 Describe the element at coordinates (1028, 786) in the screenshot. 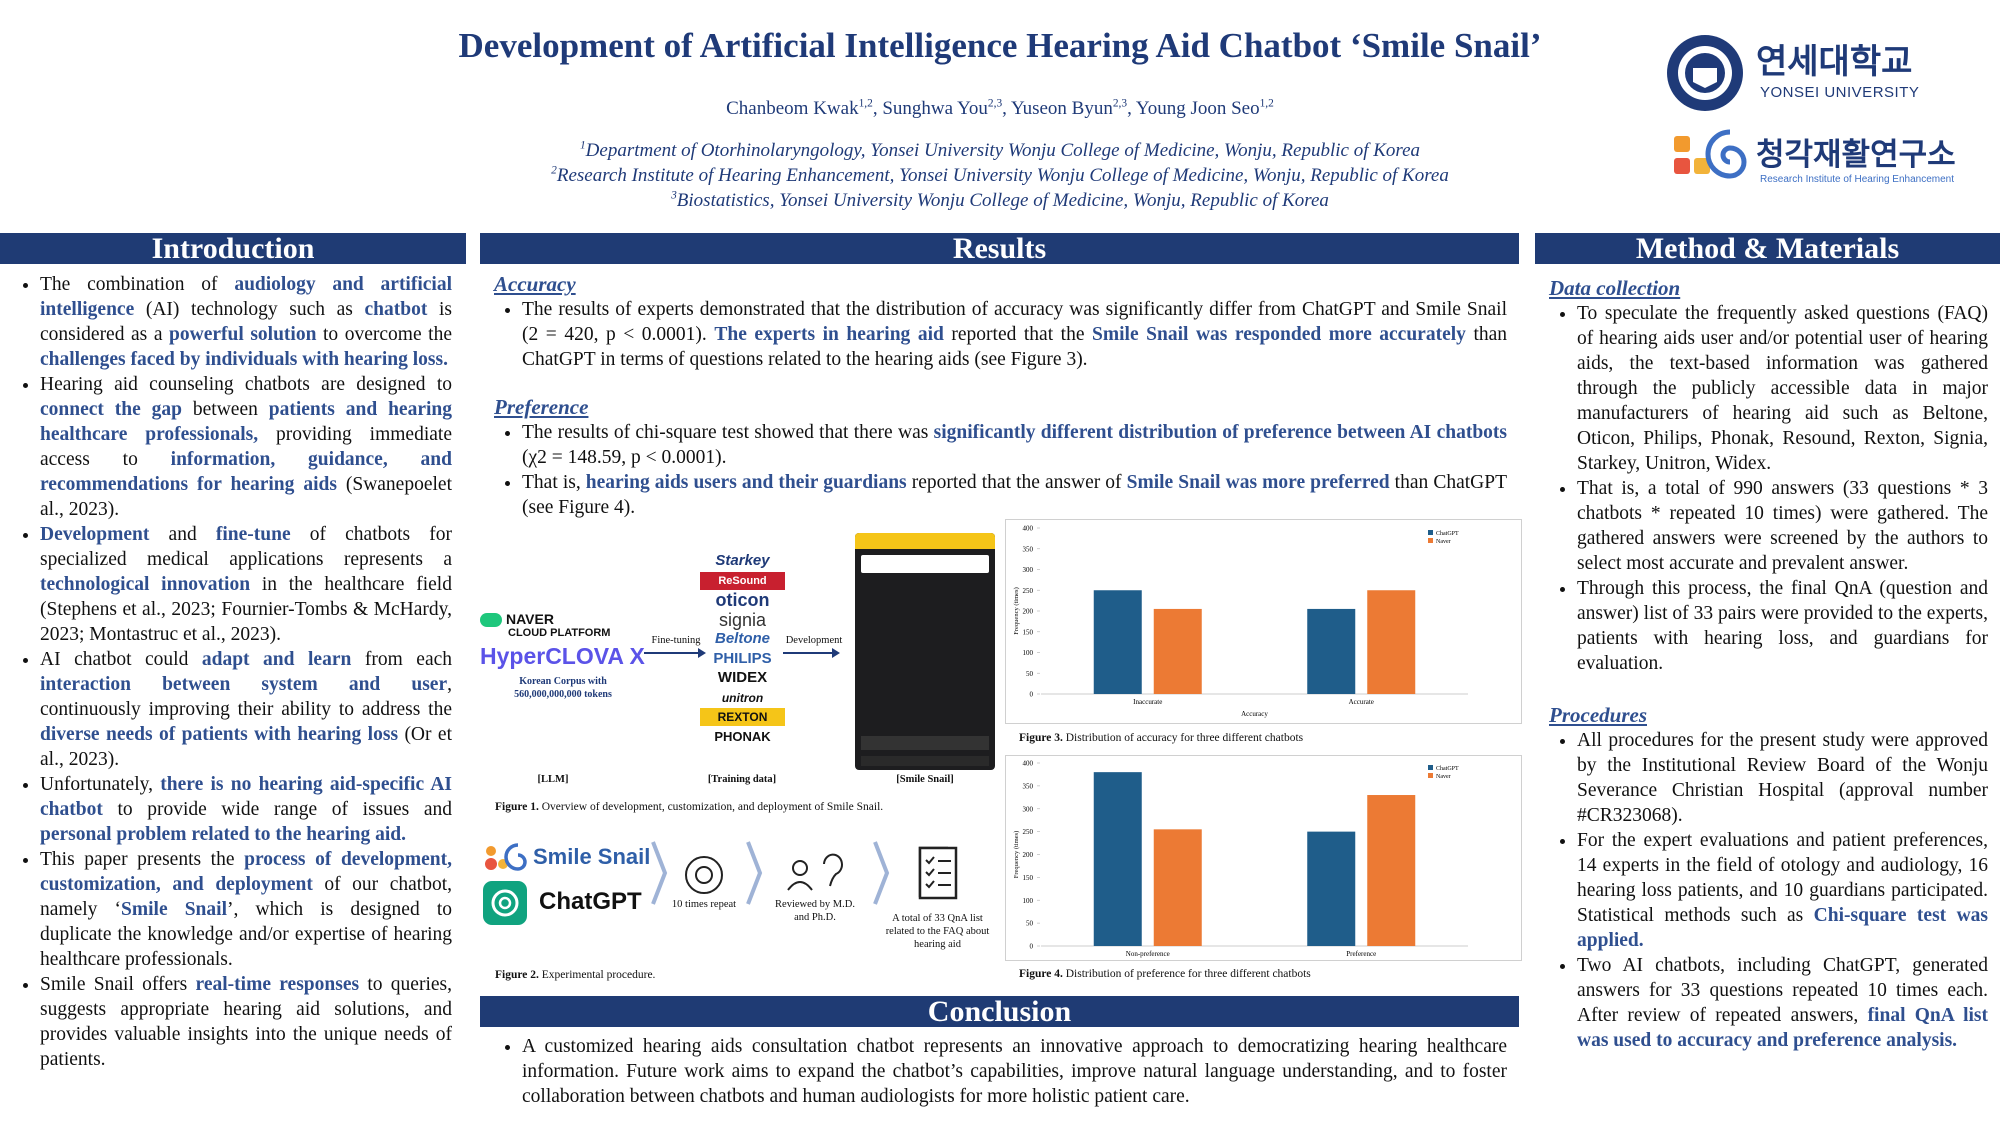

I see `y-tick-label: 350` at that location.